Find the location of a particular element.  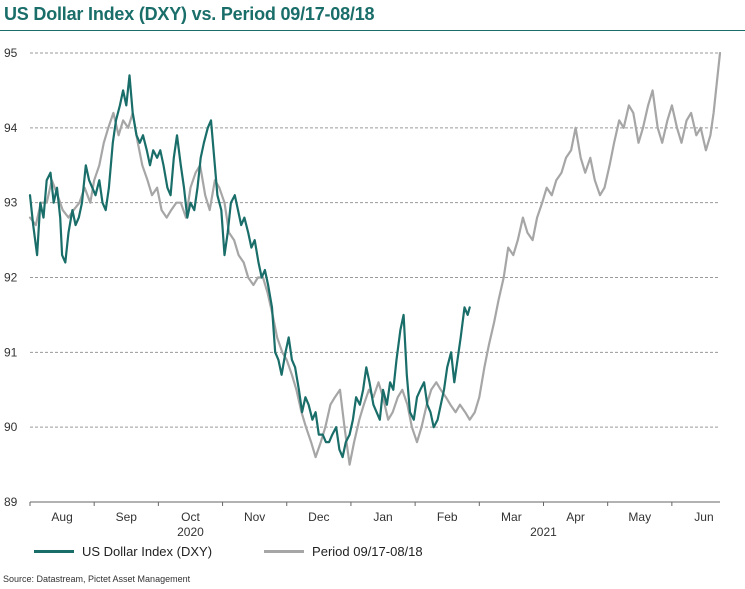

legend-item-period: Period 09/17-08/18 is located at coordinates (343, 551).